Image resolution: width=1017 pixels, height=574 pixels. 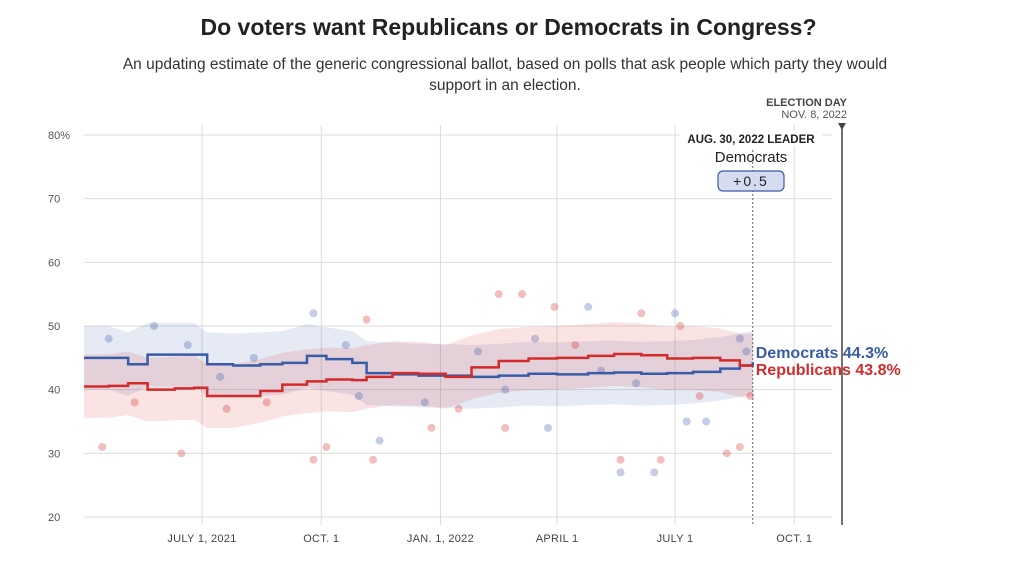 I want to click on series-end-label-democrats: Democrats 44.3%, so click(x=822, y=353).